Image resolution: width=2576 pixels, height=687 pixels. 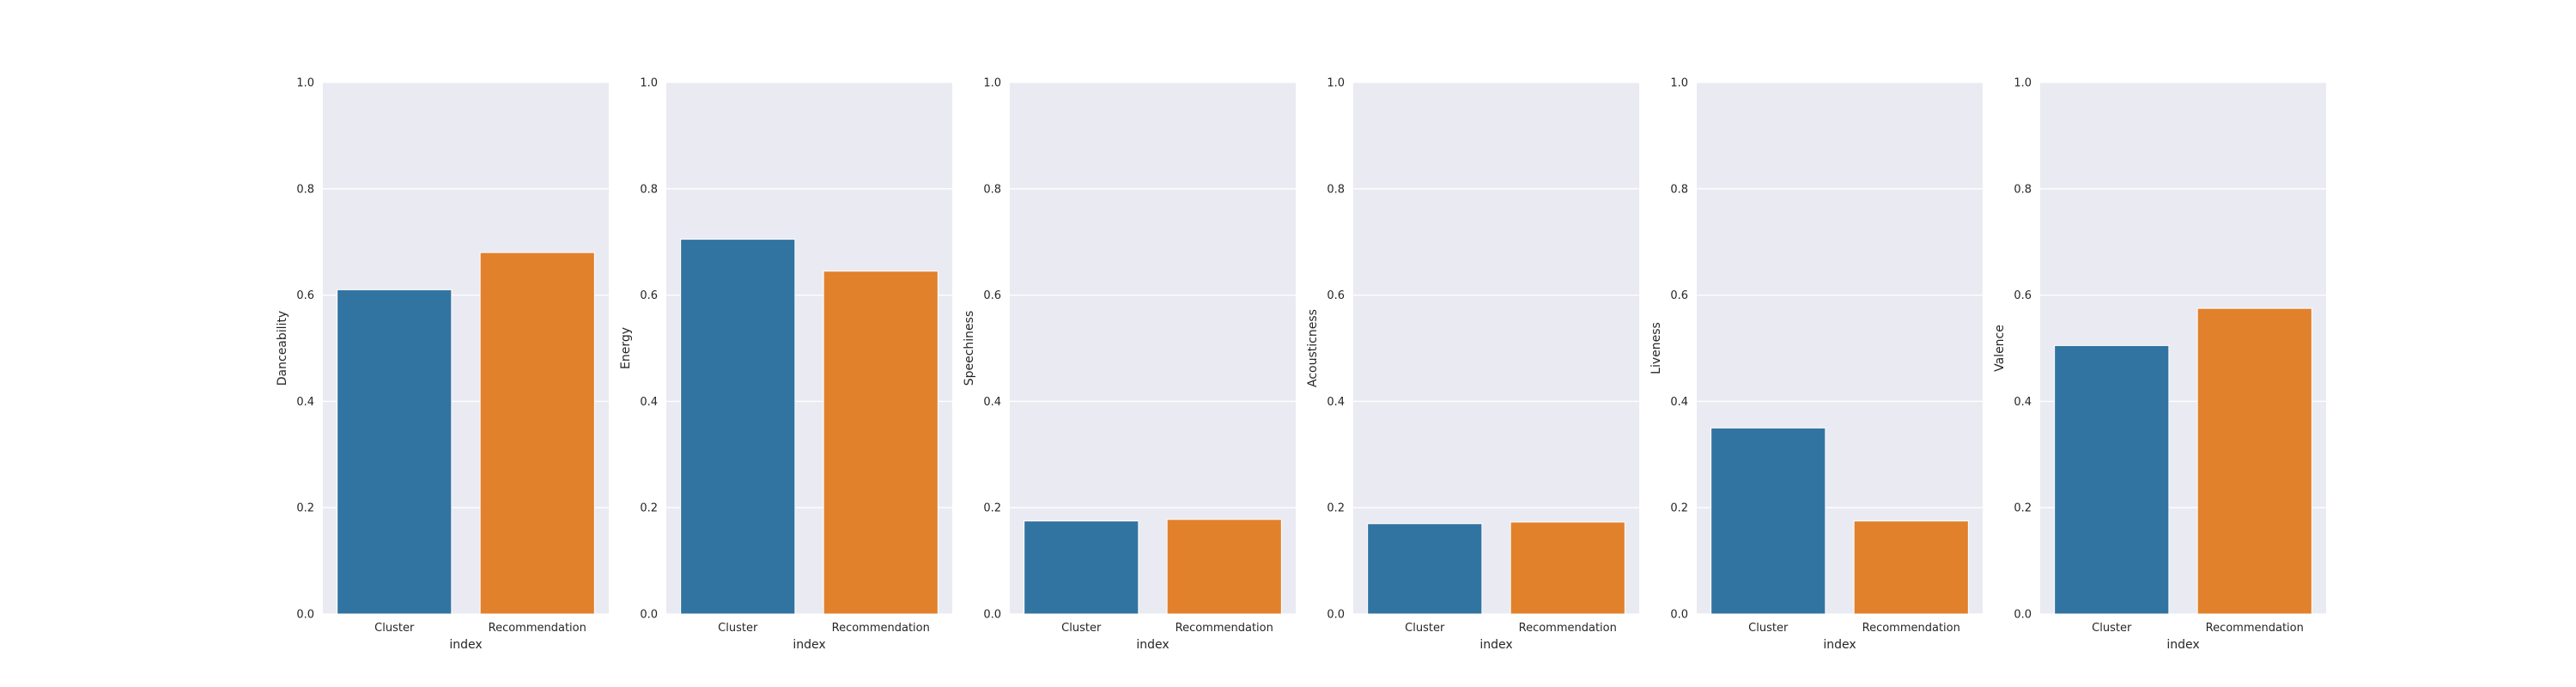 What do you see at coordinates (1313, 348) in the screenshot?
I see `y-axis-label: Acousticness` at bounding box center [1313, 348].